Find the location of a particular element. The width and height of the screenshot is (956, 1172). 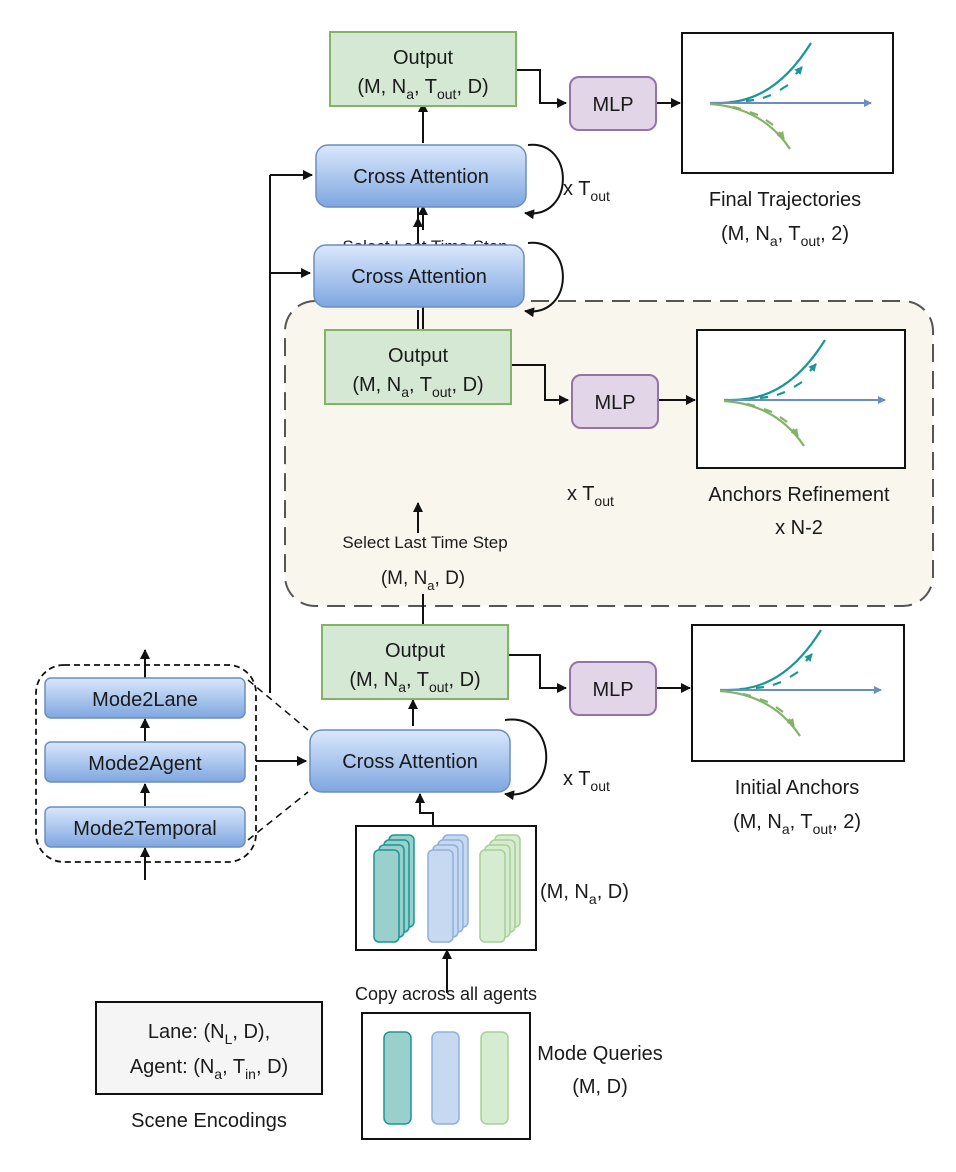

mlp-block-middle: MLP is located at coordinates (615, 401).